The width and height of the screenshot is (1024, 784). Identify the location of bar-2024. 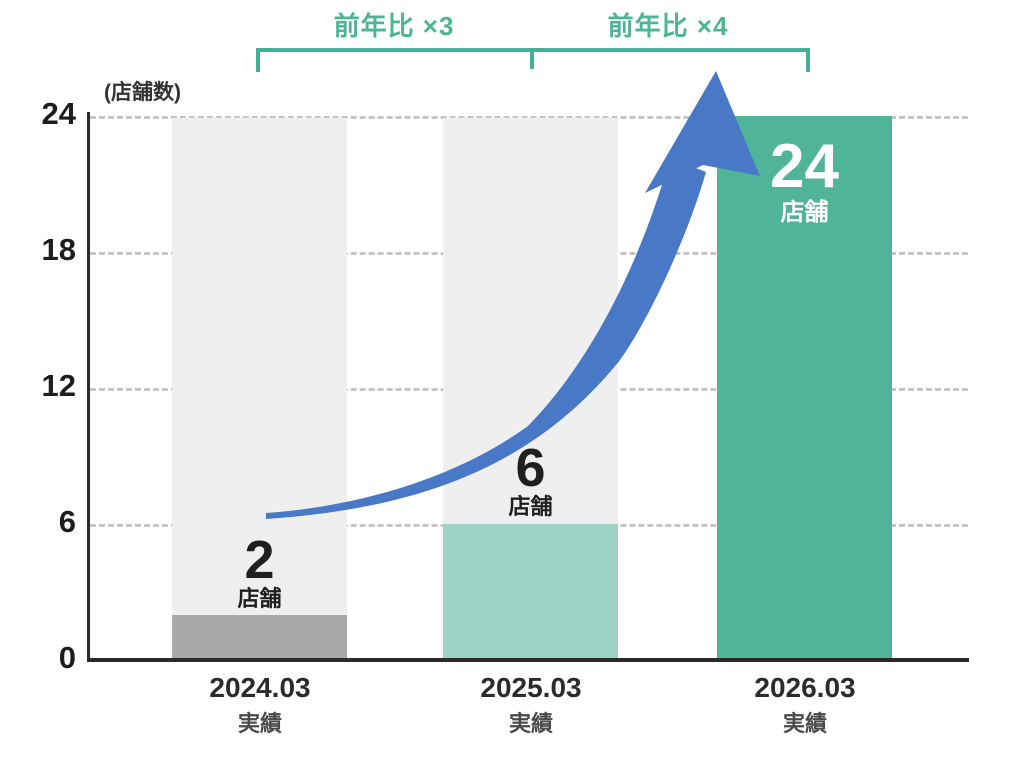
(259, 637).